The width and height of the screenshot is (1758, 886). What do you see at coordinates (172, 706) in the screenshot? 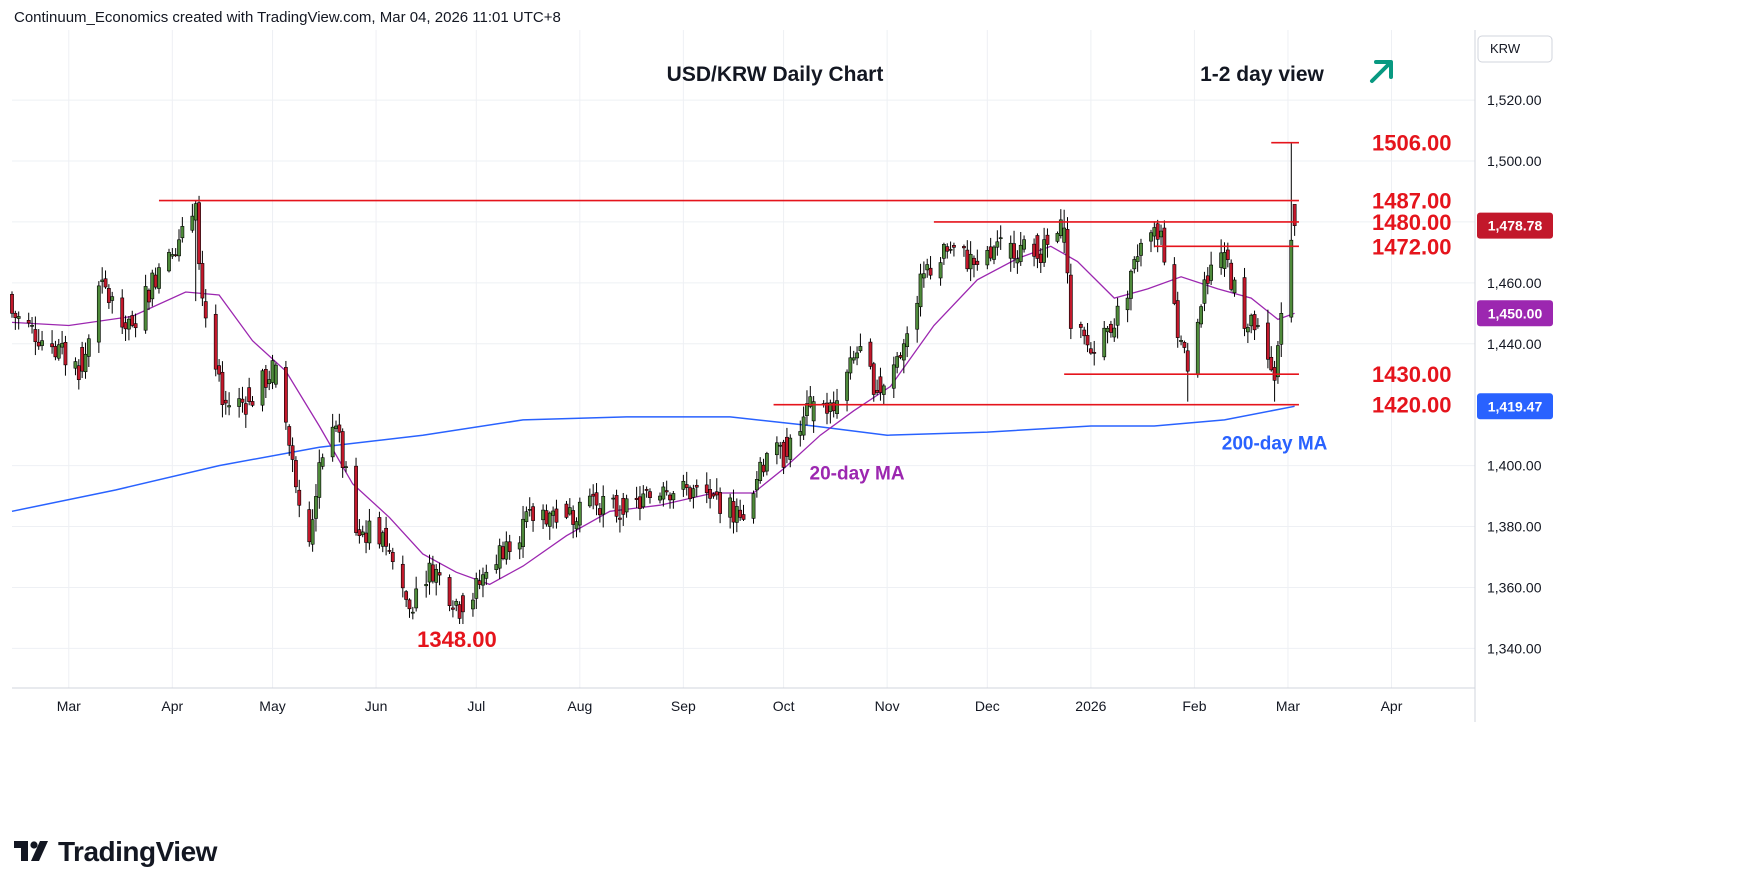
I see `time-tick-label: Apr` at bounding box center [172, 706].